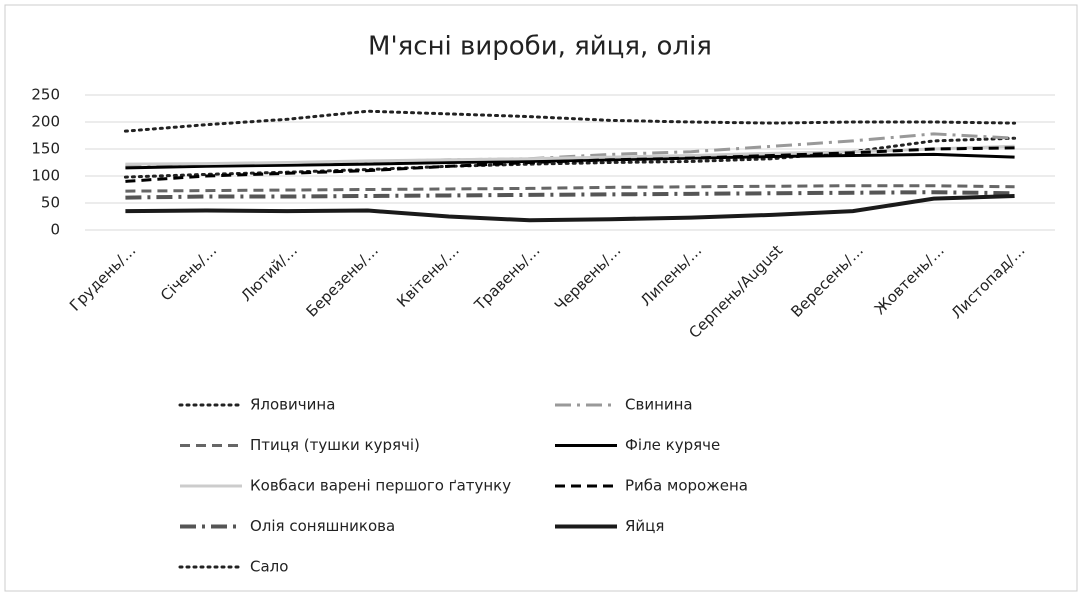 The height and width of the screenshot is (596, 1082). Describe the element at coordinates (50, 203) in the screenshot. I see `y-tick-label: 50` at that location.